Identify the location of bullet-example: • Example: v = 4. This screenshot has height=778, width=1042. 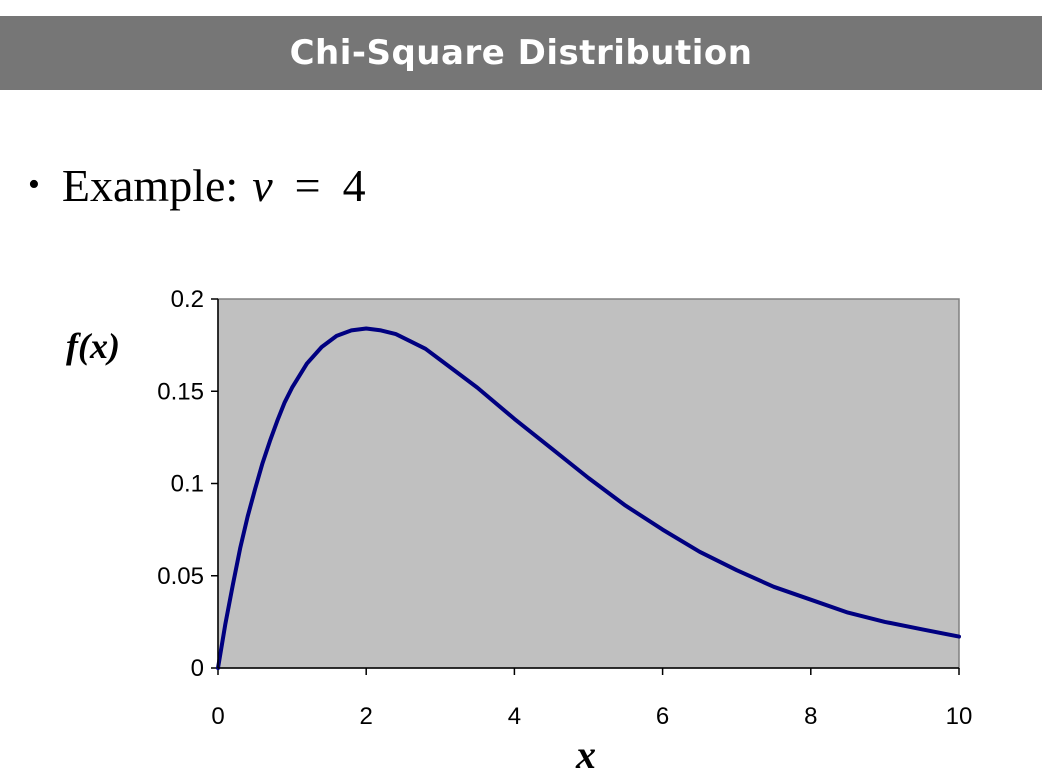
(197, 185).